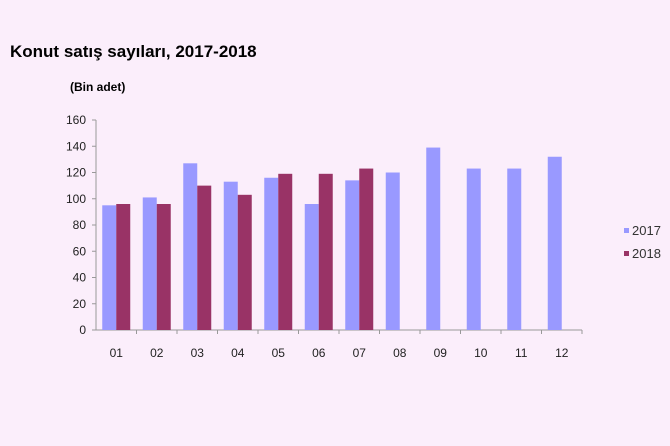  Describe the element at coordinates (279, 353) in the screenshot. I see `x-tick-label: 05` at that location.